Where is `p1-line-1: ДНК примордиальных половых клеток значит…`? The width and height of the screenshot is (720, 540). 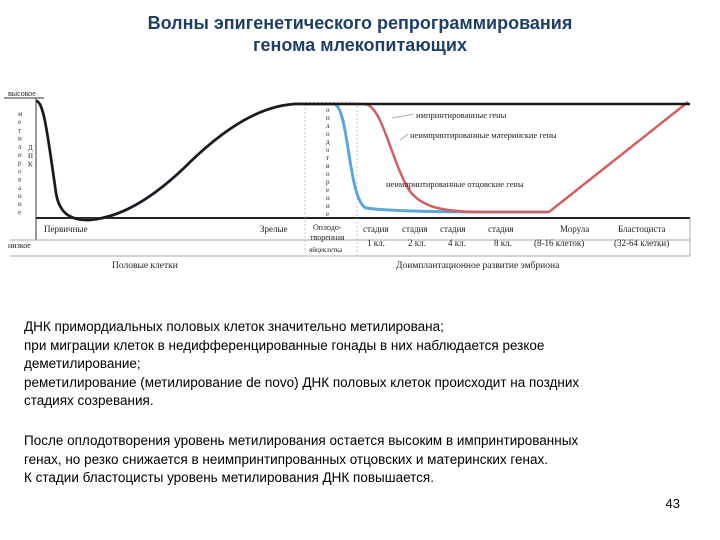 p1-line-1: ДНК примордиальных половых клеток значит… is located at coordinates (234, 326).